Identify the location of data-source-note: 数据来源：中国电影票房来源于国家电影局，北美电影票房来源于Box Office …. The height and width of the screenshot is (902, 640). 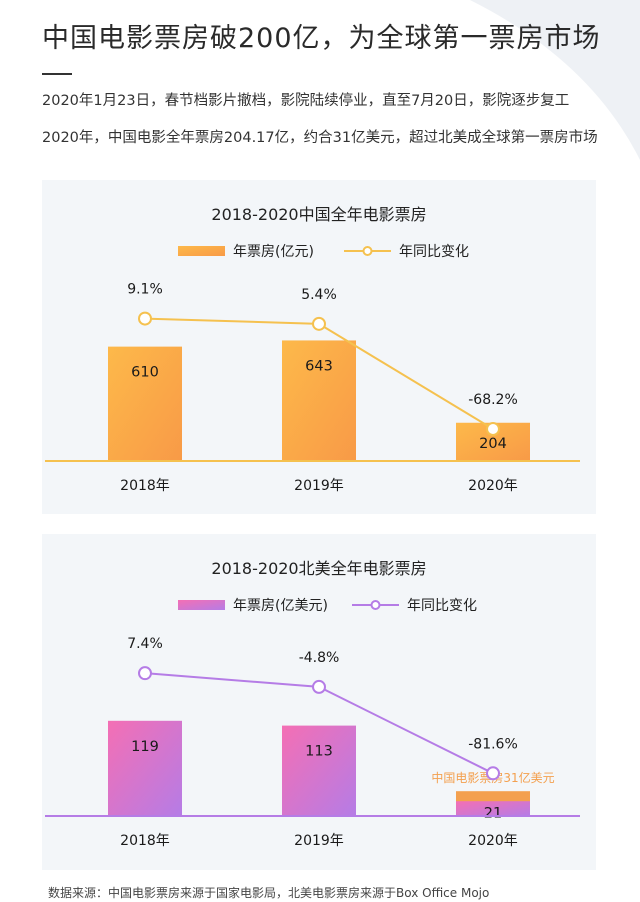
(269, 893).